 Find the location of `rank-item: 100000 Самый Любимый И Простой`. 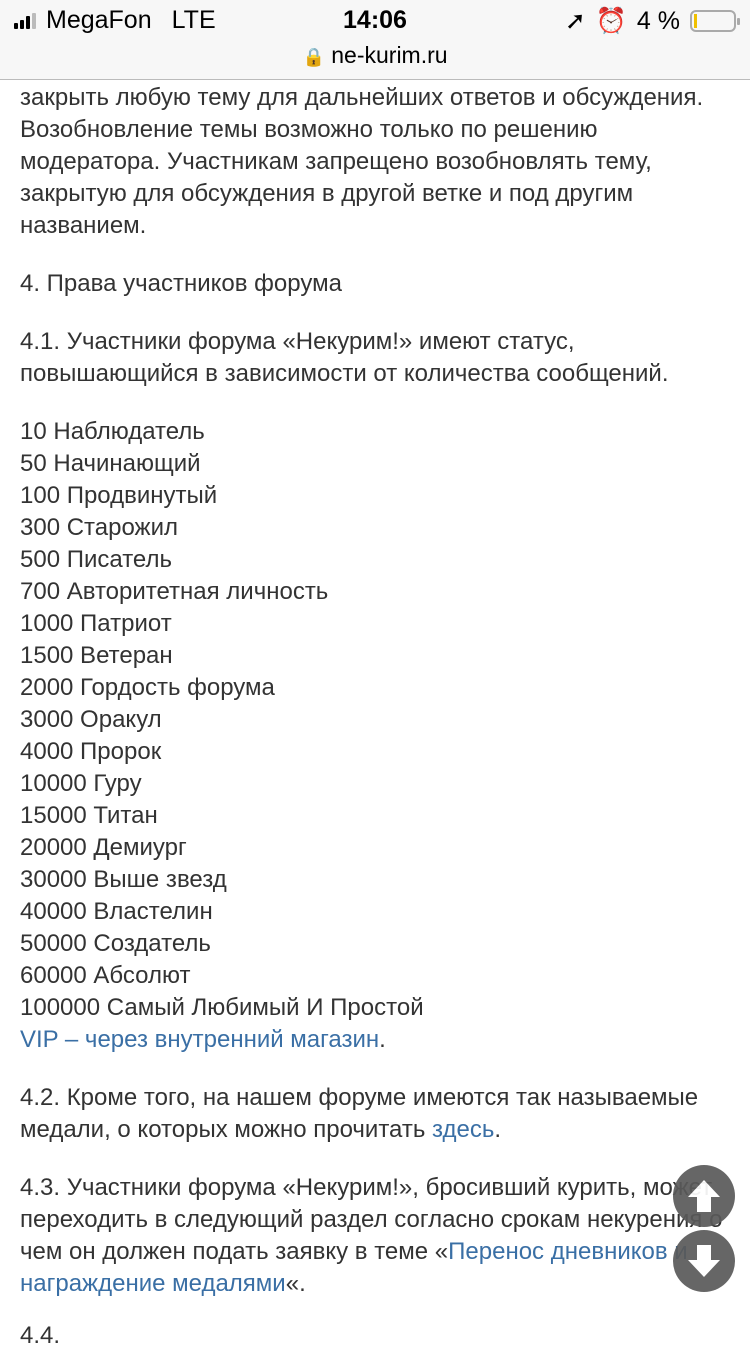

rank-item: 100000 Самый Любимый И Простой is located at coordinates (222, 1007).